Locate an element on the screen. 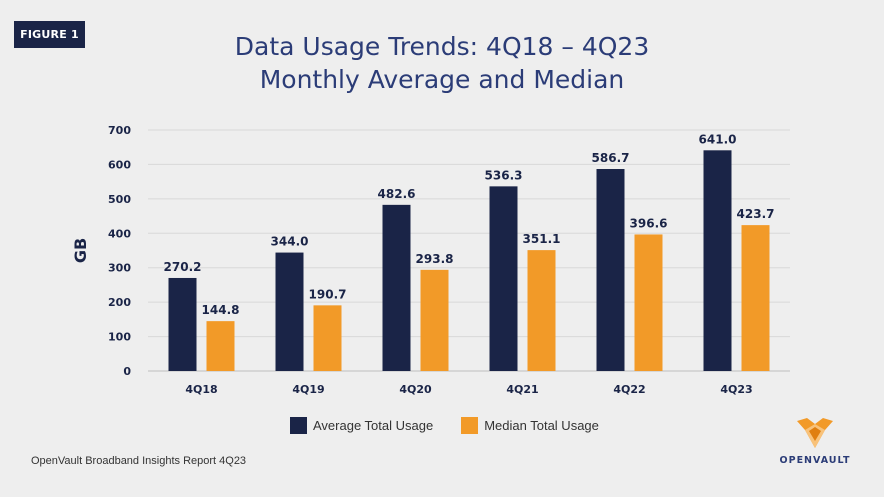 Image resolution: width=884 pixels, height=497 pixels. openvault-logo: OPENVAULT is located at coordinates (815, 443).